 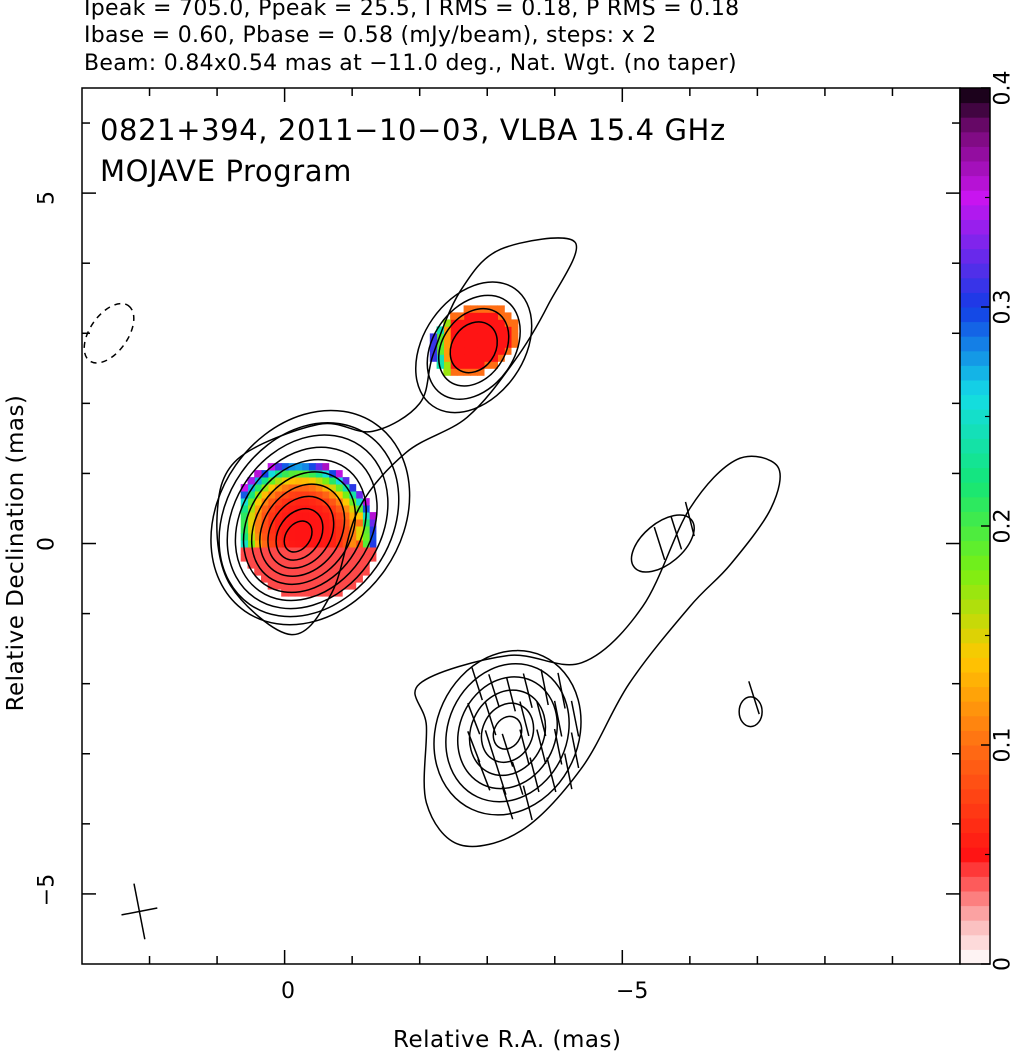 What do you see at coordinates (1003, 745) in the screenshot?
I see `colorbar-label-0.1: 0.1` at bounding box center [1003, 745].